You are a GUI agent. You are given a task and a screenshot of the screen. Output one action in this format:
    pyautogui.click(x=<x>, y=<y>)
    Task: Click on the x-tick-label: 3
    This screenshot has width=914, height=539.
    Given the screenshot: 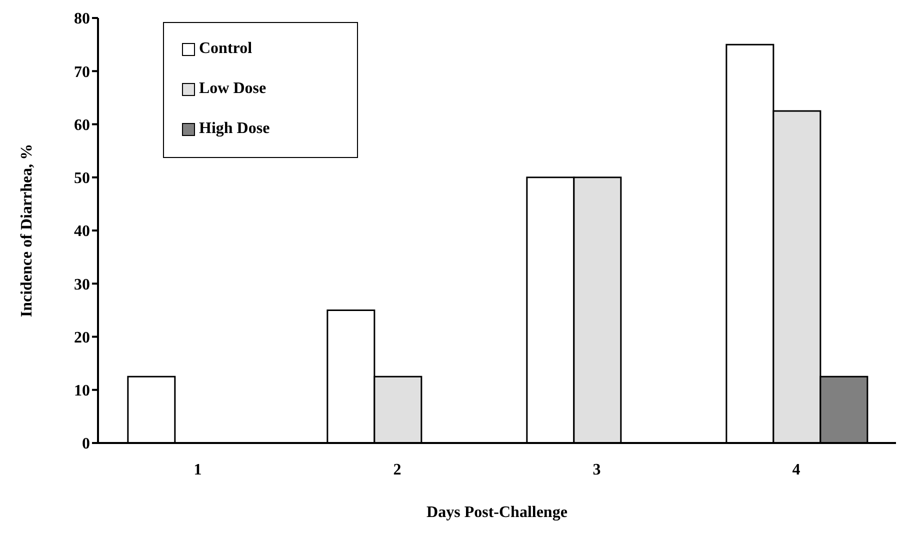 What is the action you would take?
    pyautogui.click(x=596, y=469)
    